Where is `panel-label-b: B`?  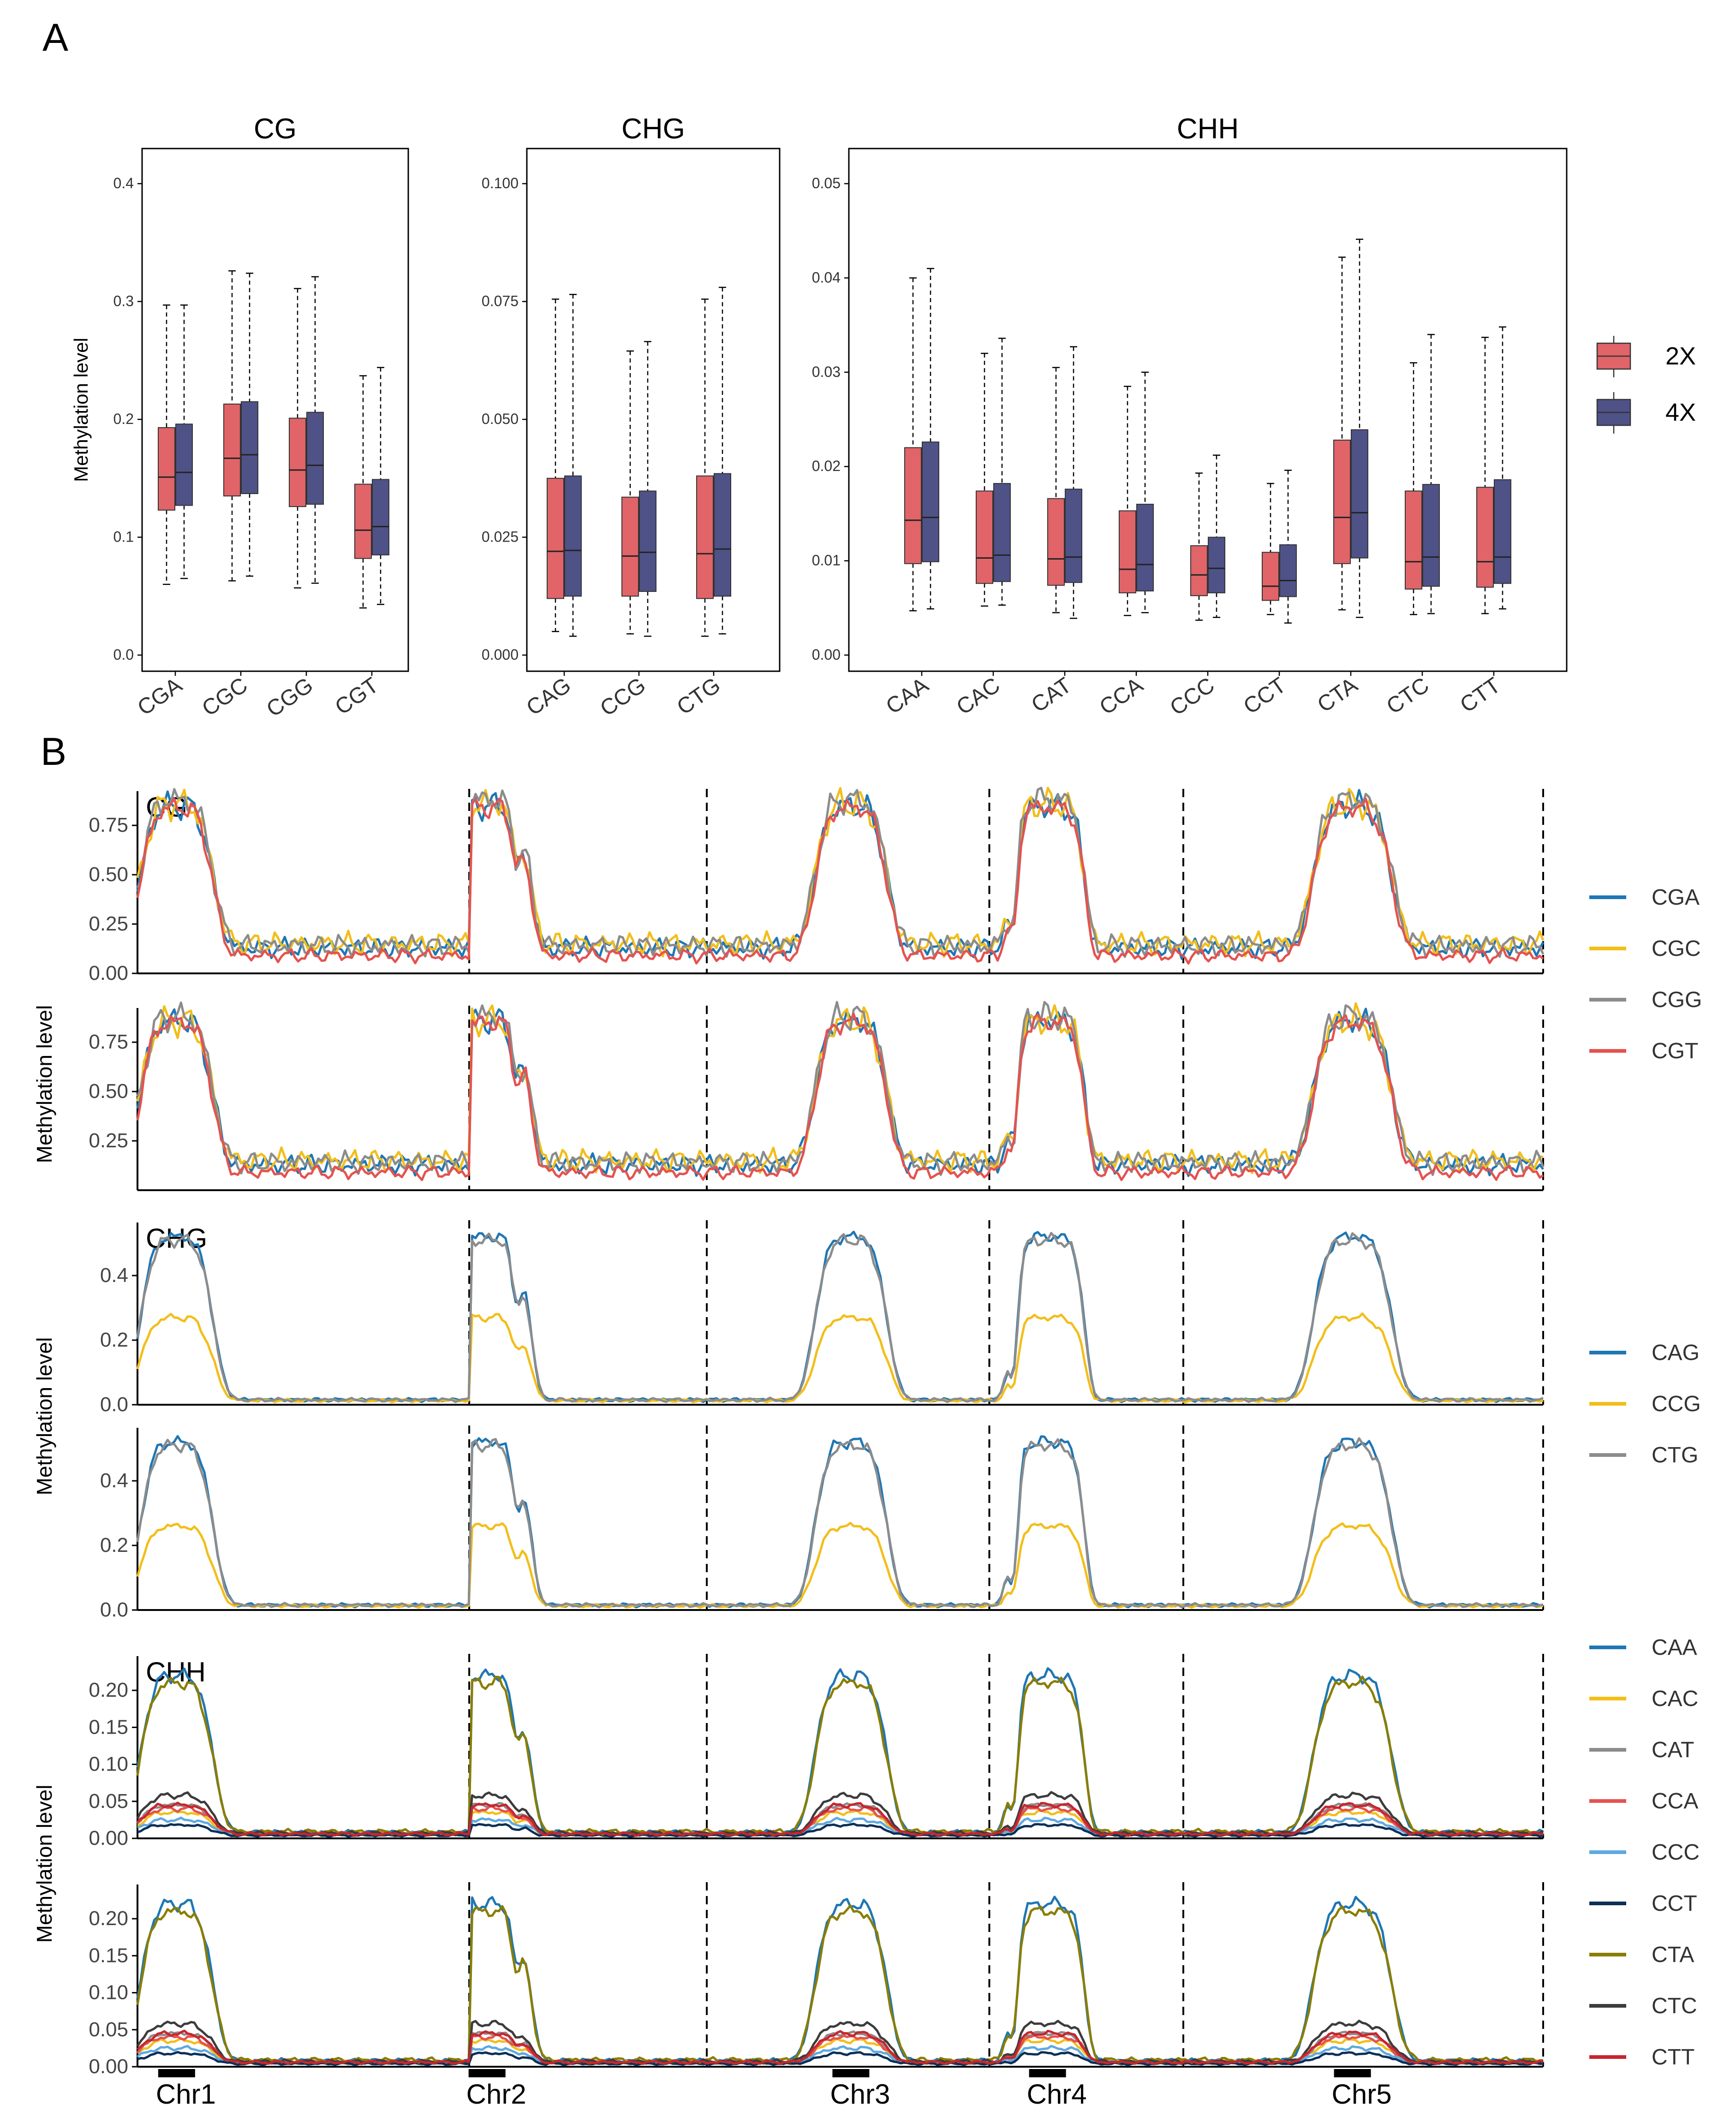
panel-label-b: B is located at coordinates (53, 751).